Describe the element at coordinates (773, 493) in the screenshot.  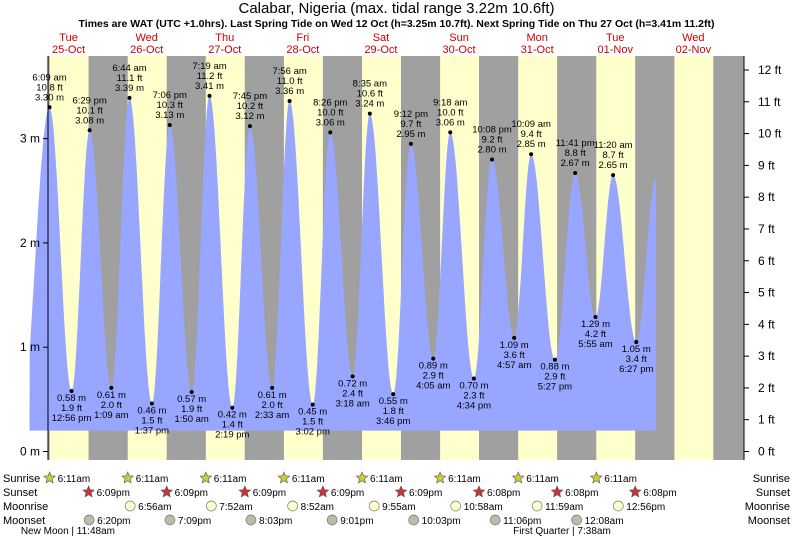
I see `sunset-row-label-right: Sunset` at that location.